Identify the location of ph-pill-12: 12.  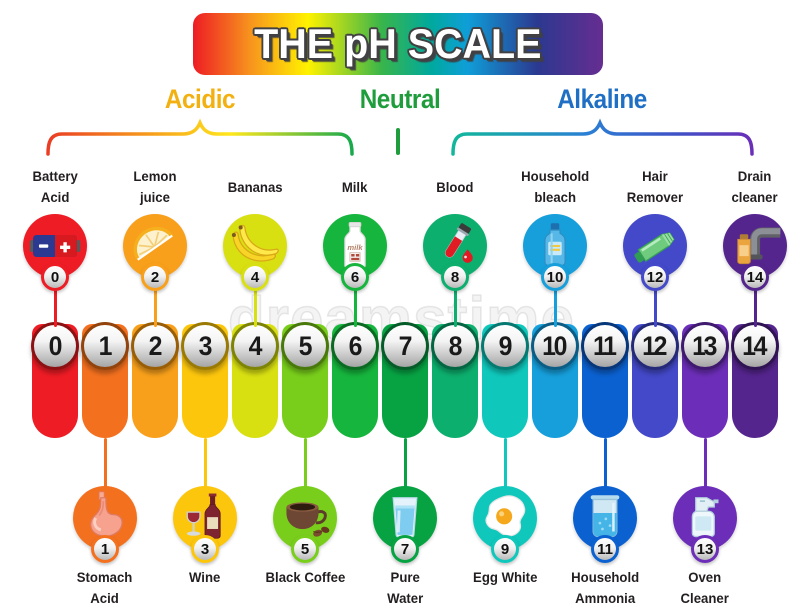
(655, 380).